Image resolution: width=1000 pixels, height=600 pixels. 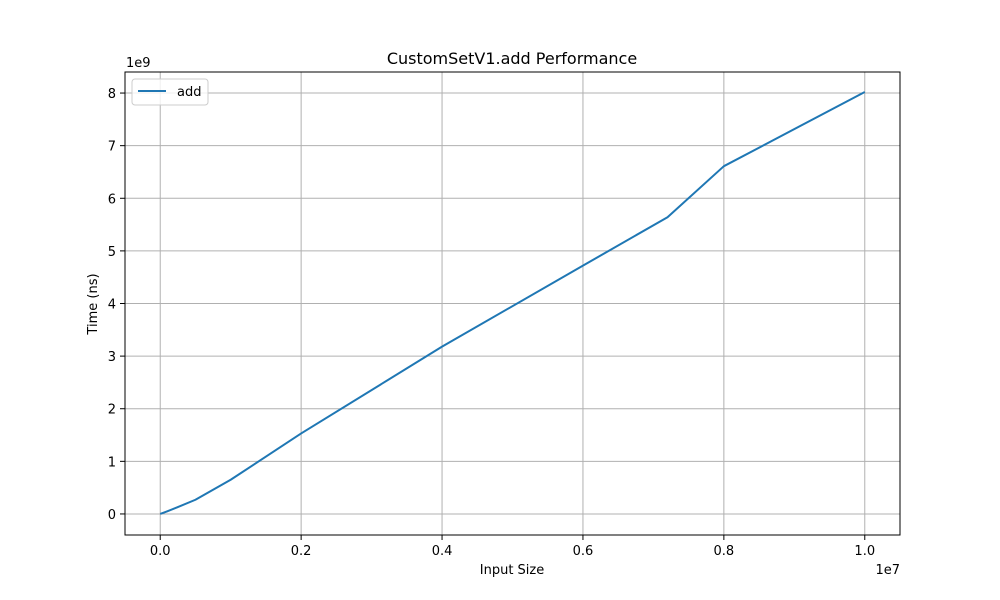 What do you see at coordinates (112, 147) in the screenshot?
I see `y-tick-label: 7` at bounding box center [112, 147].